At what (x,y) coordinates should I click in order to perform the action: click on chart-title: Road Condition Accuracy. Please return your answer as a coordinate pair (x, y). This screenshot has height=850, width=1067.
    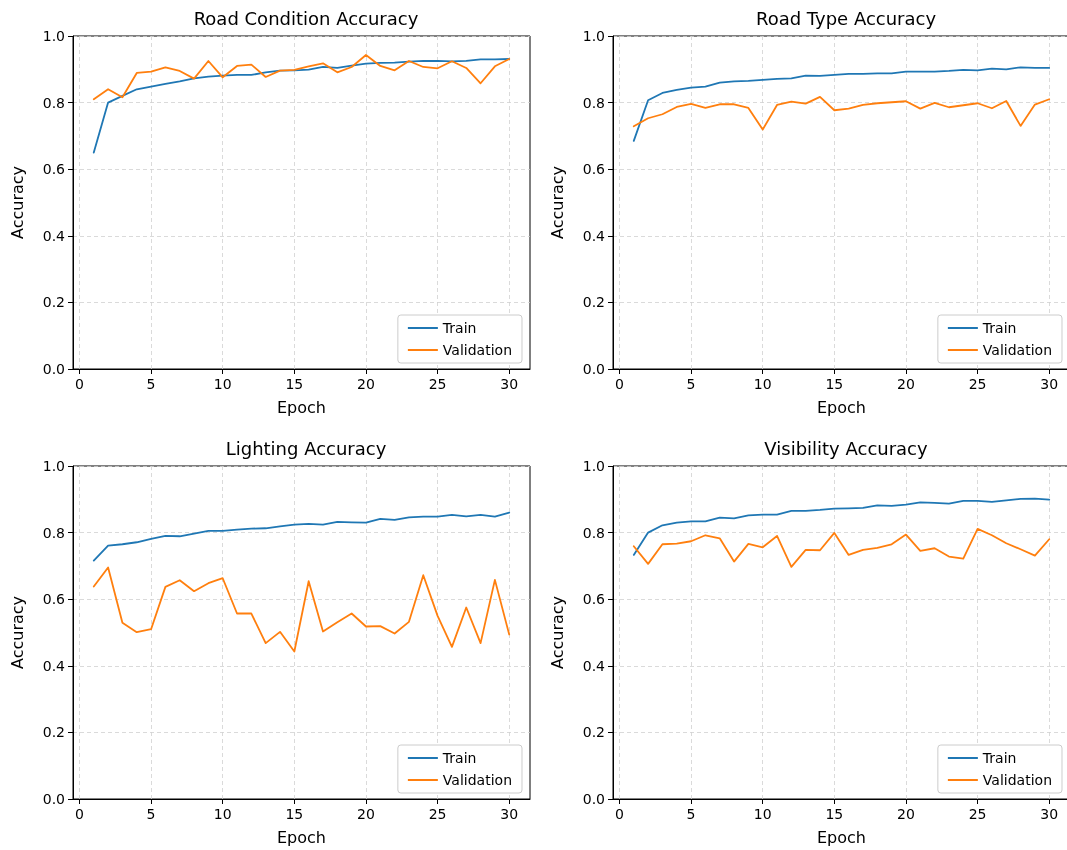
    Looking at the image, I should click on (306, 18).